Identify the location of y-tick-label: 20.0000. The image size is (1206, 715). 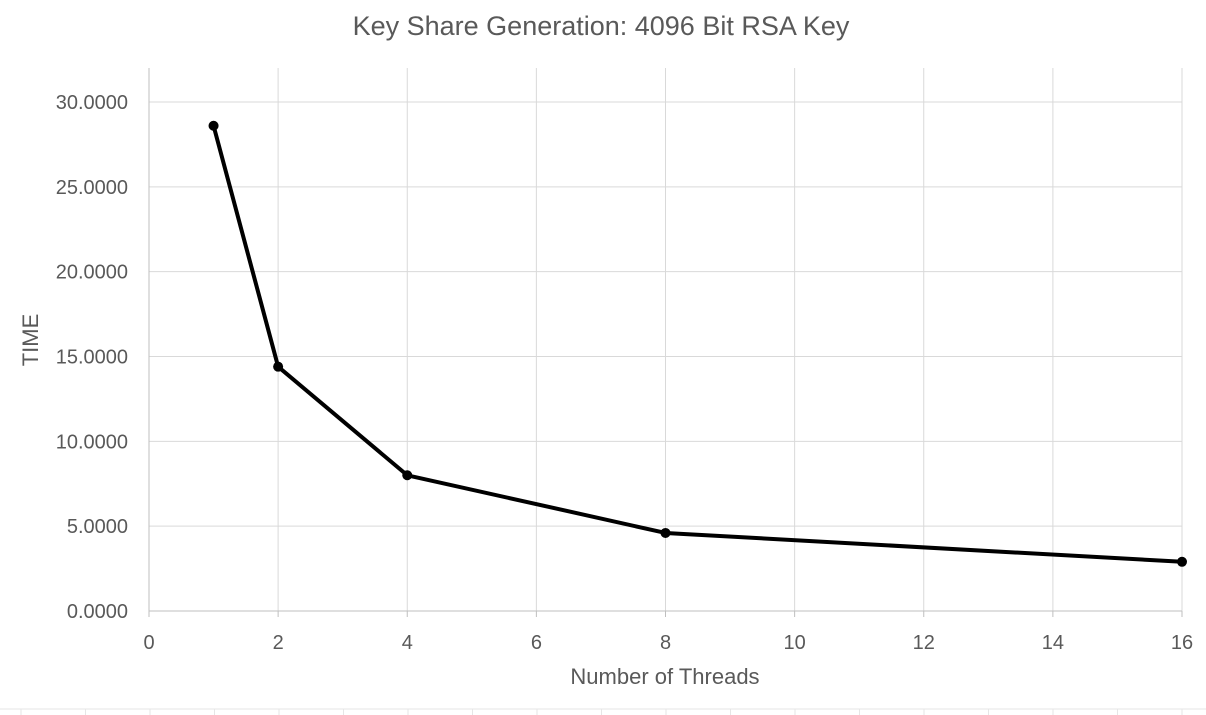
(92, 273).